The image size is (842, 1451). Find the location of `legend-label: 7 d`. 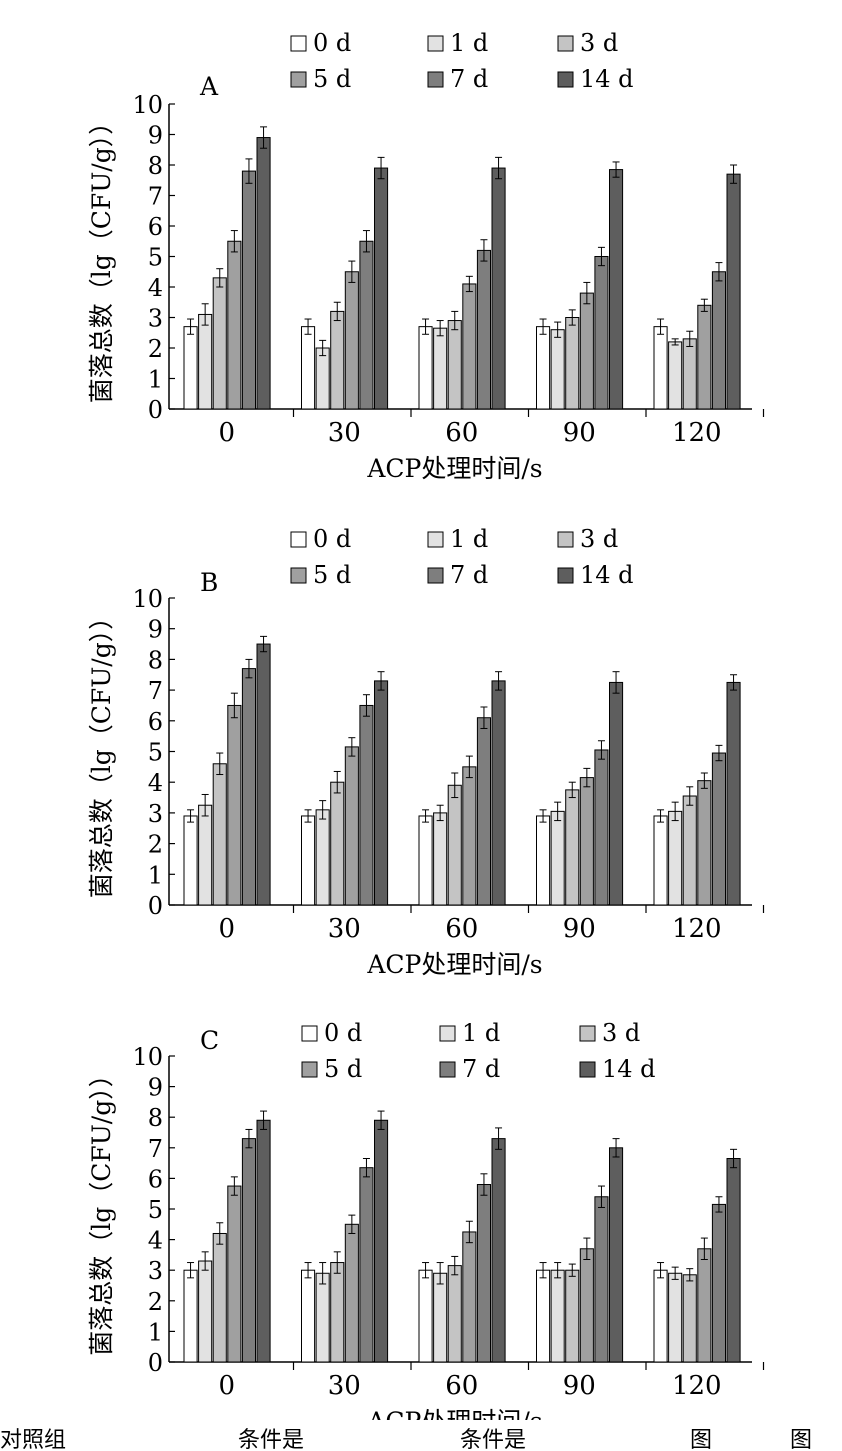

legend-label: 7 d is located at coordinates (469, 575).